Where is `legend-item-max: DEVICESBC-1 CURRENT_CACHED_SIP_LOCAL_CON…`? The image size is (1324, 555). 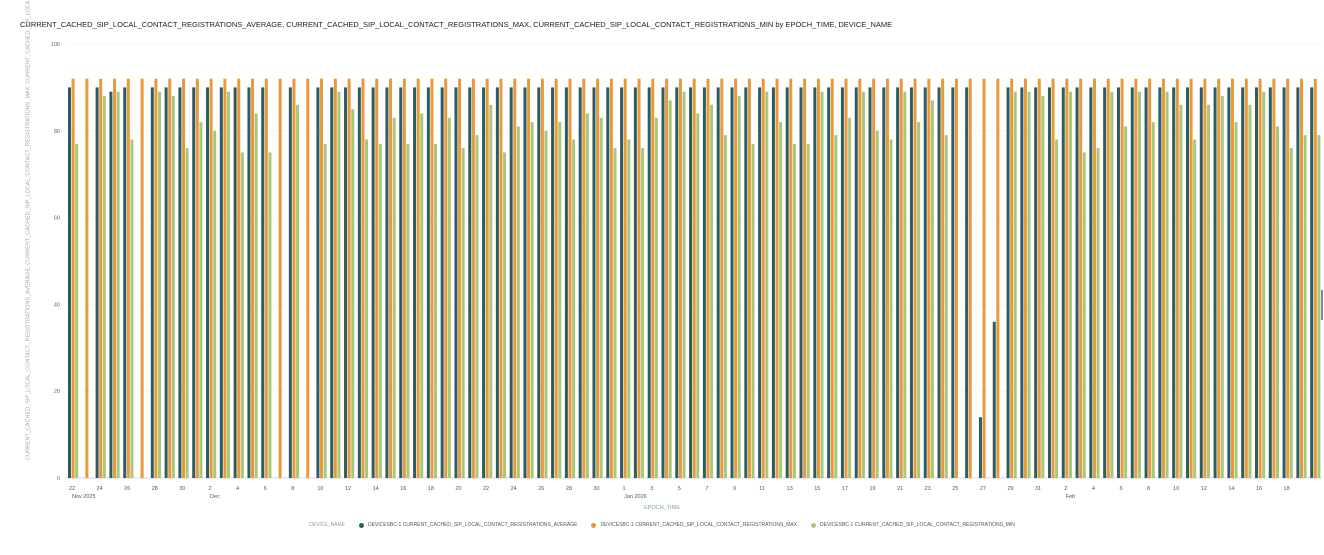 legend-item-max: DEVICESBC-1 CURRENT_CACHED_SIP_LOCAL_CON… is located at coordinates (694, 525).